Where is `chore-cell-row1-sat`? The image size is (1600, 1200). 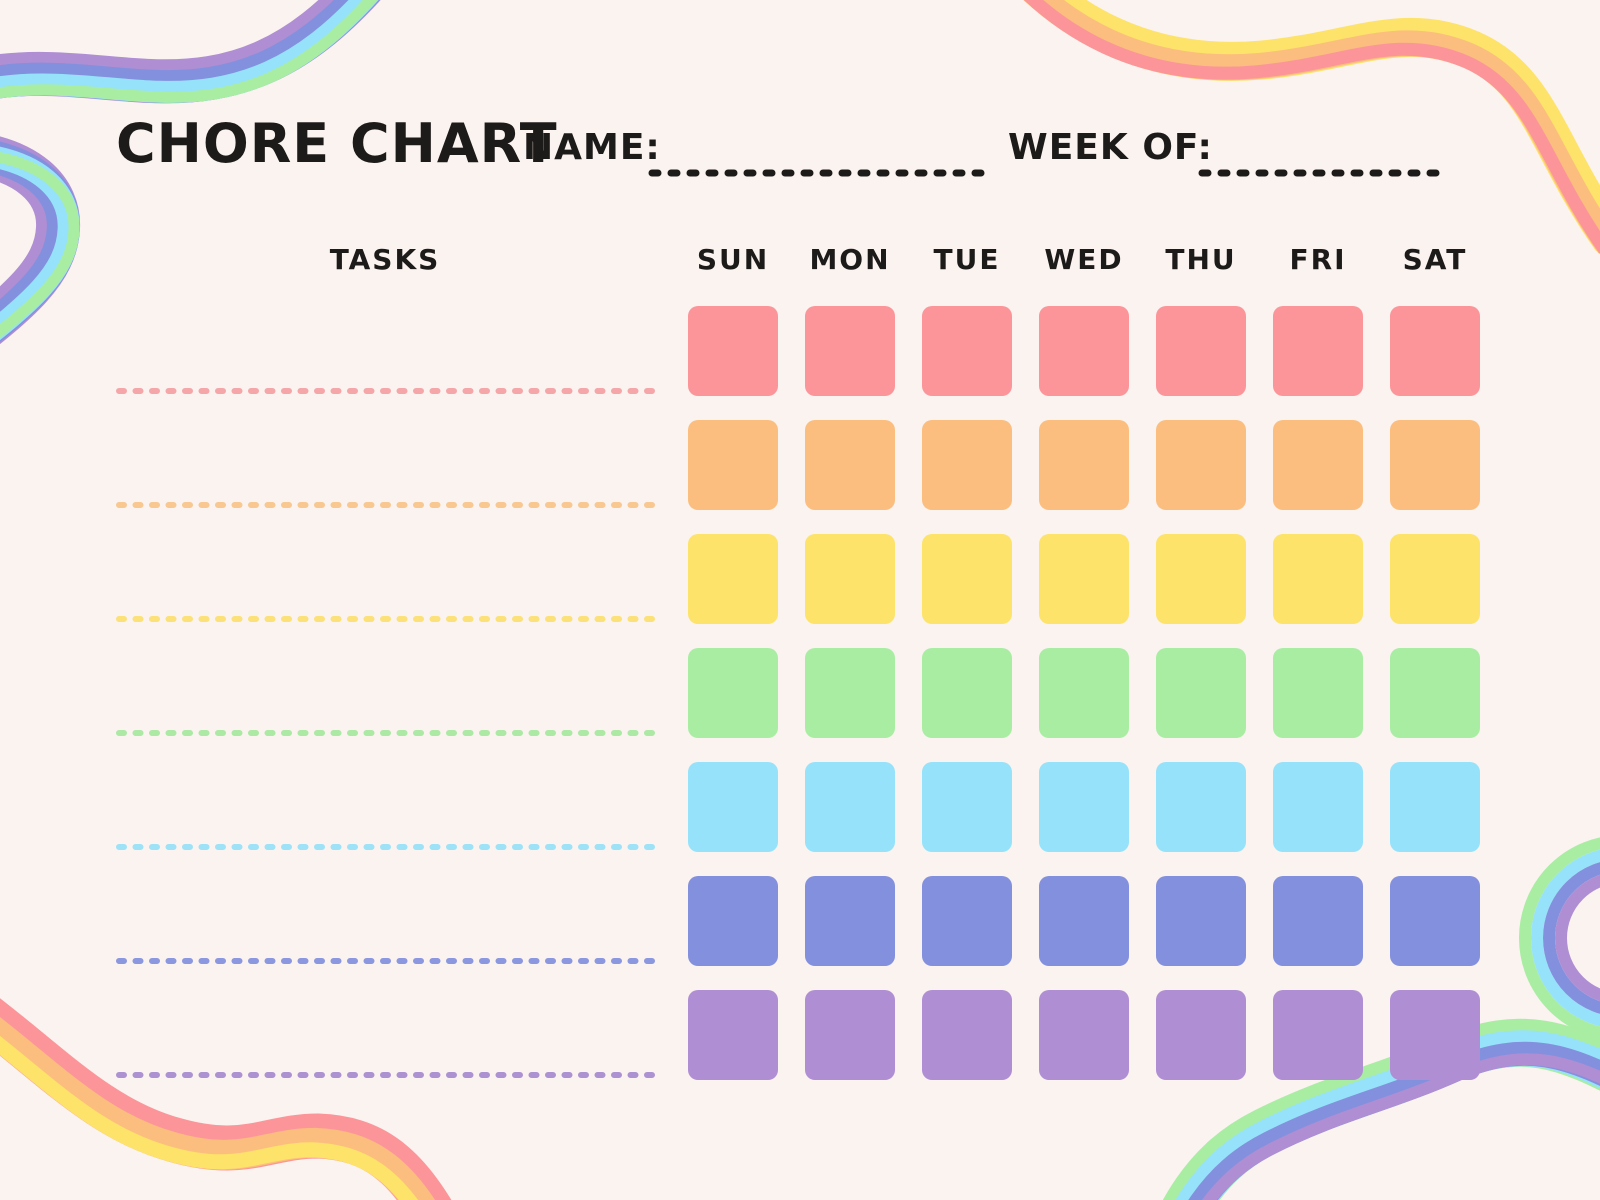
chore-cell-row1-sat is located at coordinates (1435, 351).